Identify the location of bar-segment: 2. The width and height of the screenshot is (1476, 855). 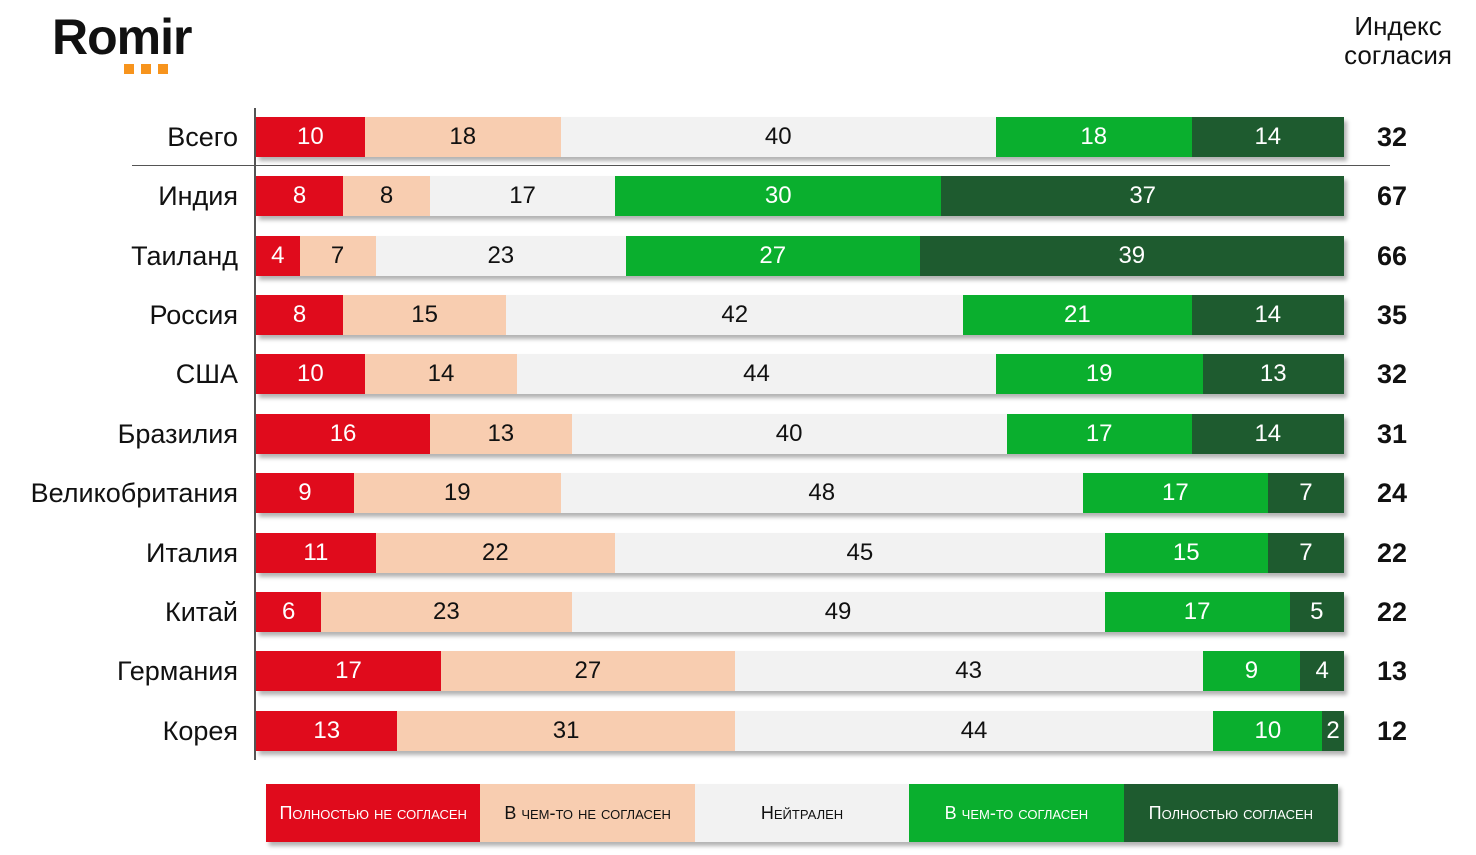
(1333, 731).